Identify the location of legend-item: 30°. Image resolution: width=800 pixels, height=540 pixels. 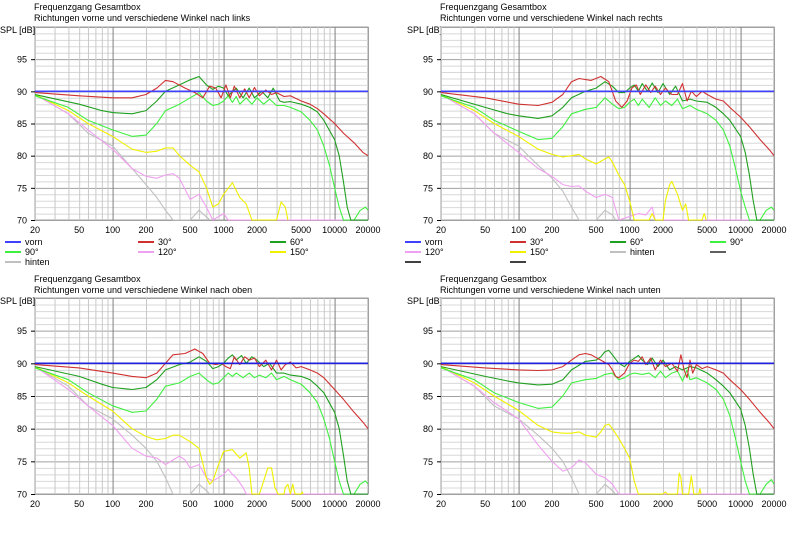
(527, 242).